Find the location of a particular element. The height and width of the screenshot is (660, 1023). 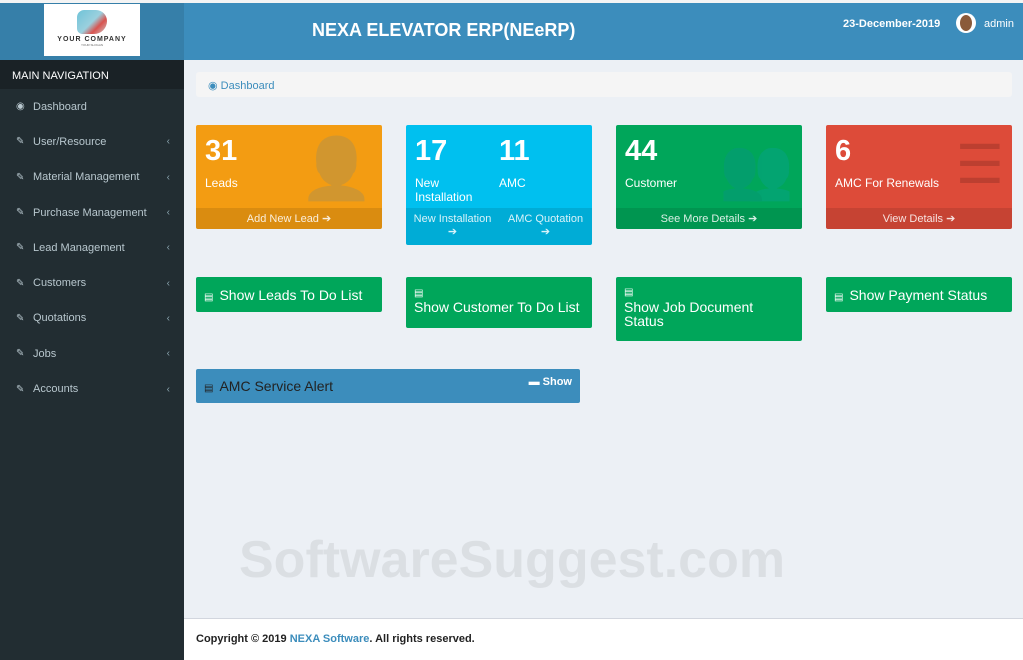

show-customer-todo-button: ▤ Show Customer To Do List is located at coordinates (499, 302).